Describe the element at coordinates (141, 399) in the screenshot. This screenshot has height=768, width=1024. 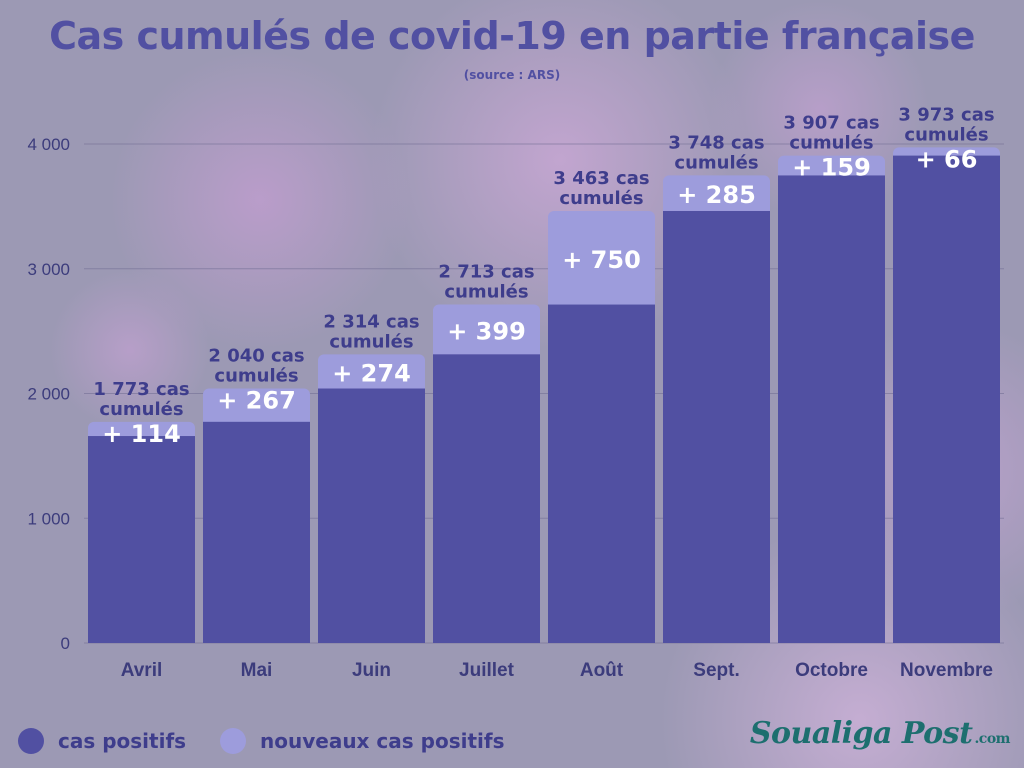
I see `total-label: 1 773 cas cumulés` at that location.